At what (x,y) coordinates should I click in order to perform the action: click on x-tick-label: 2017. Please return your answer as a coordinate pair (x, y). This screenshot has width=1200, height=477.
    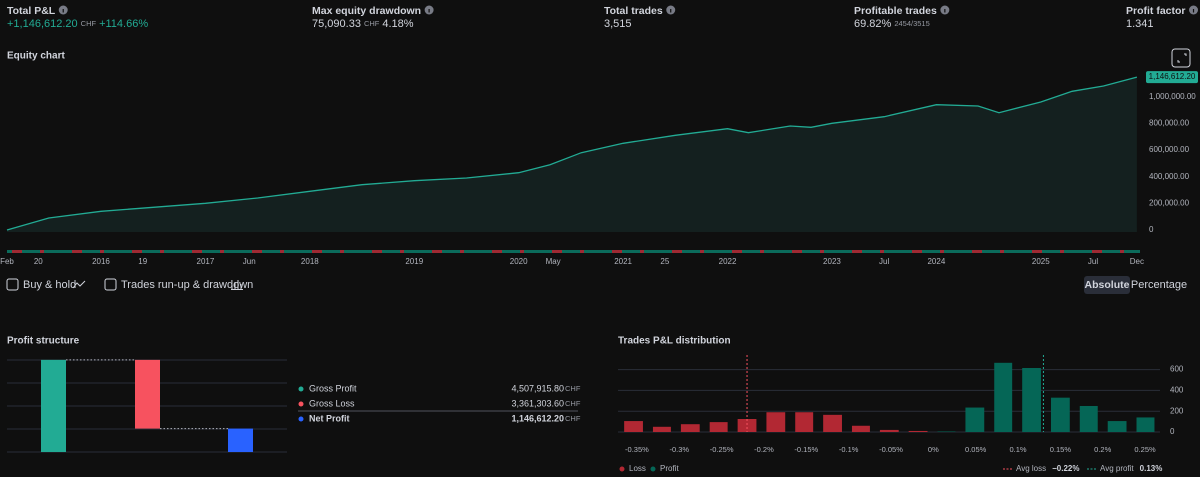
    Looking at the image, I should click on (206, 261).